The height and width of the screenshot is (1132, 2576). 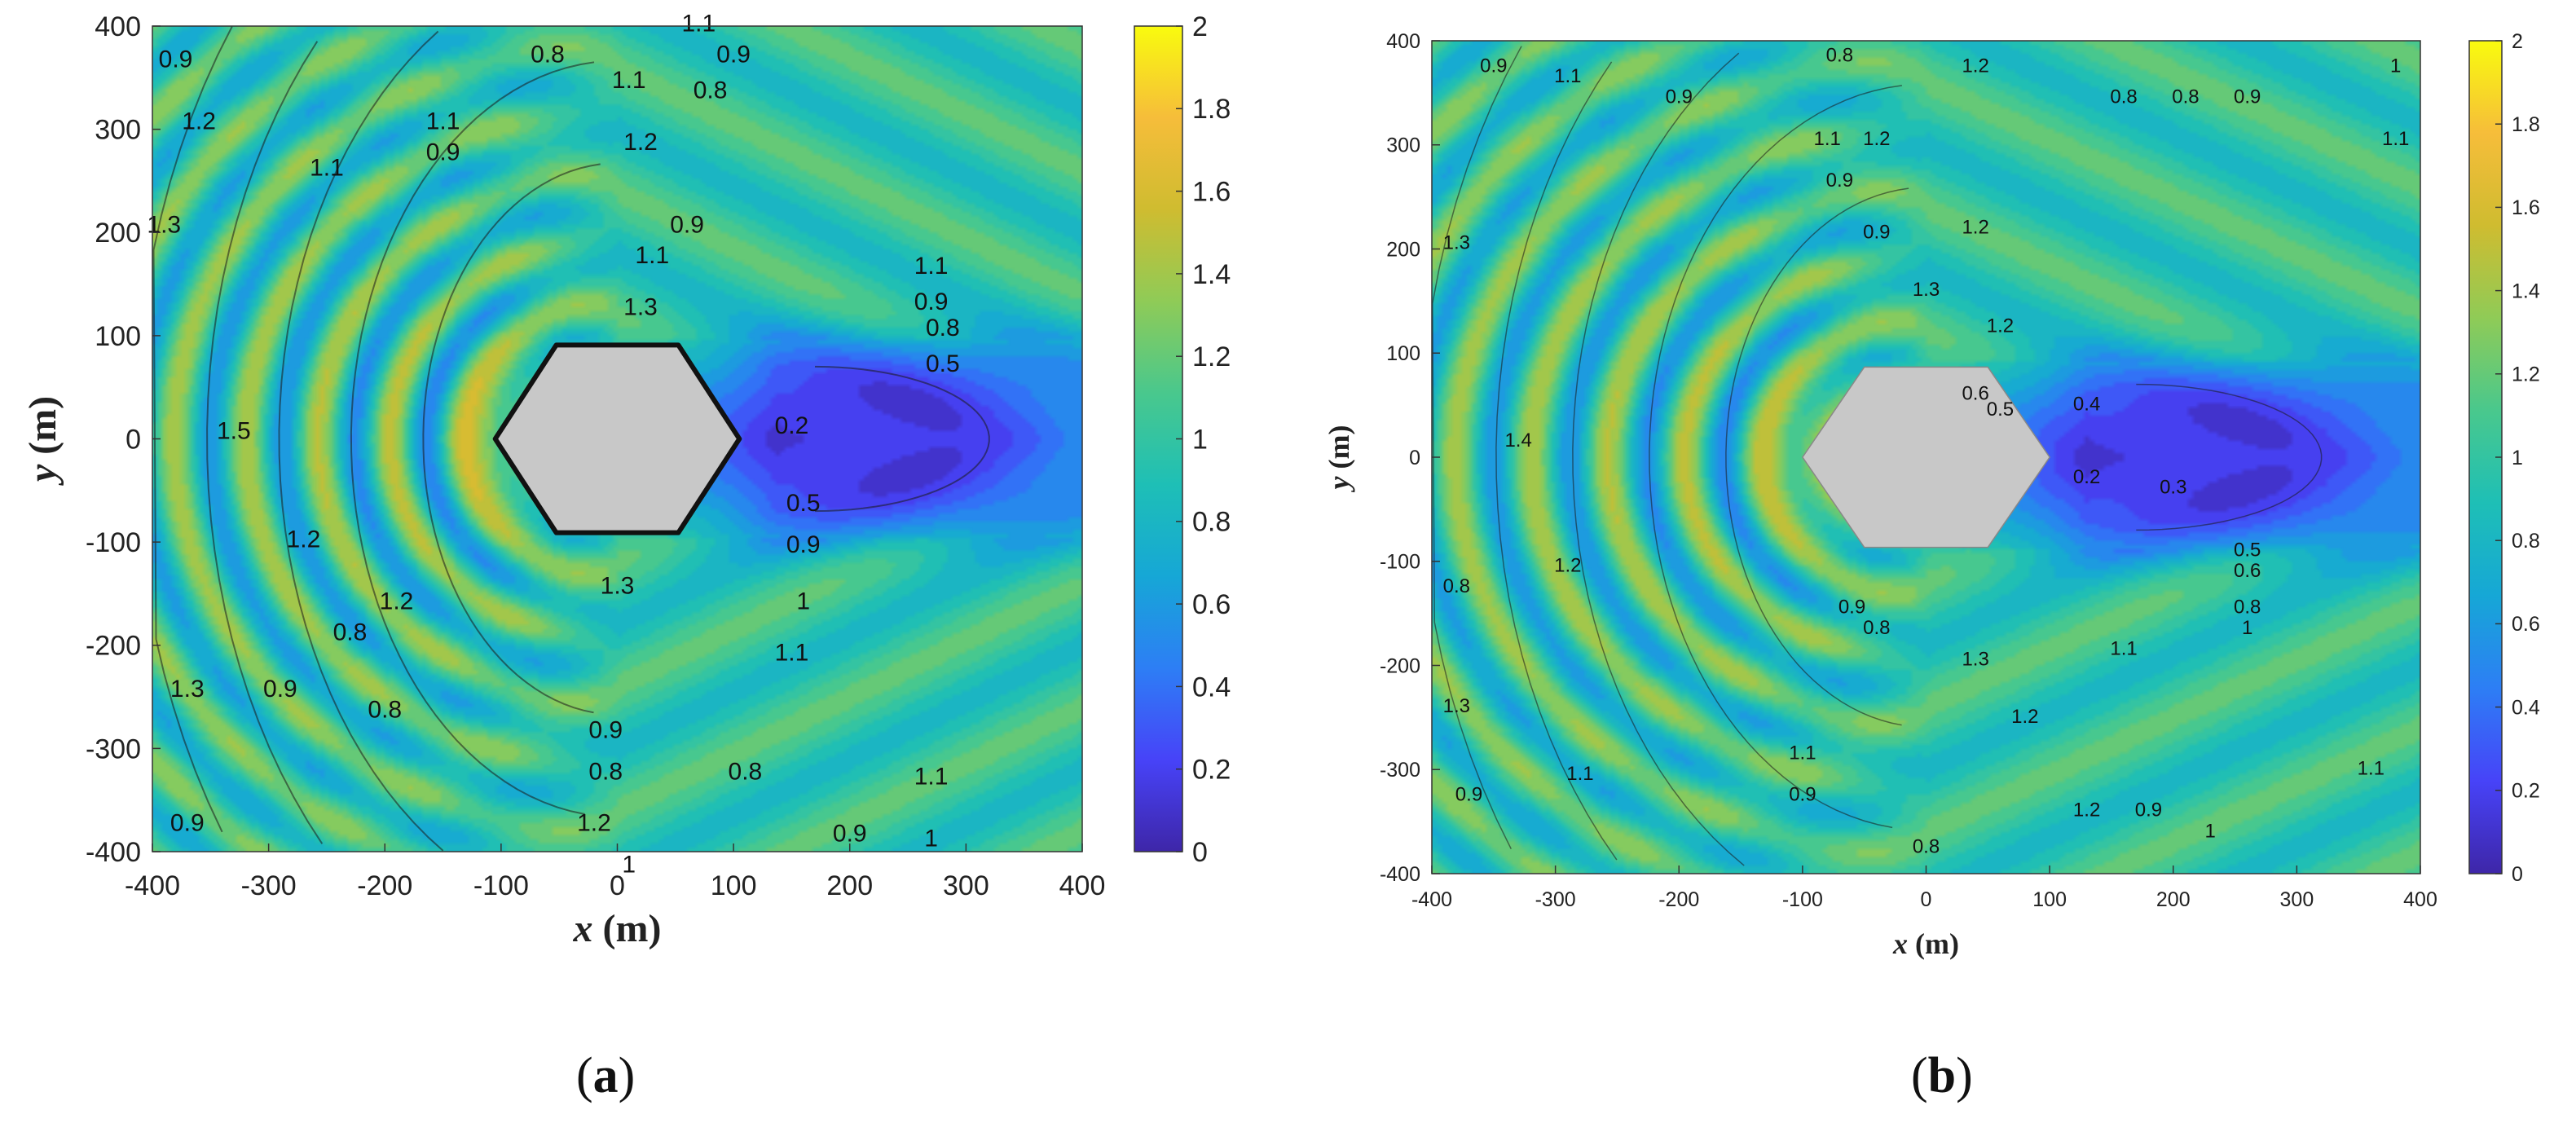 I want to click on x-axis-label: x (m), so click(x=618, y=928).